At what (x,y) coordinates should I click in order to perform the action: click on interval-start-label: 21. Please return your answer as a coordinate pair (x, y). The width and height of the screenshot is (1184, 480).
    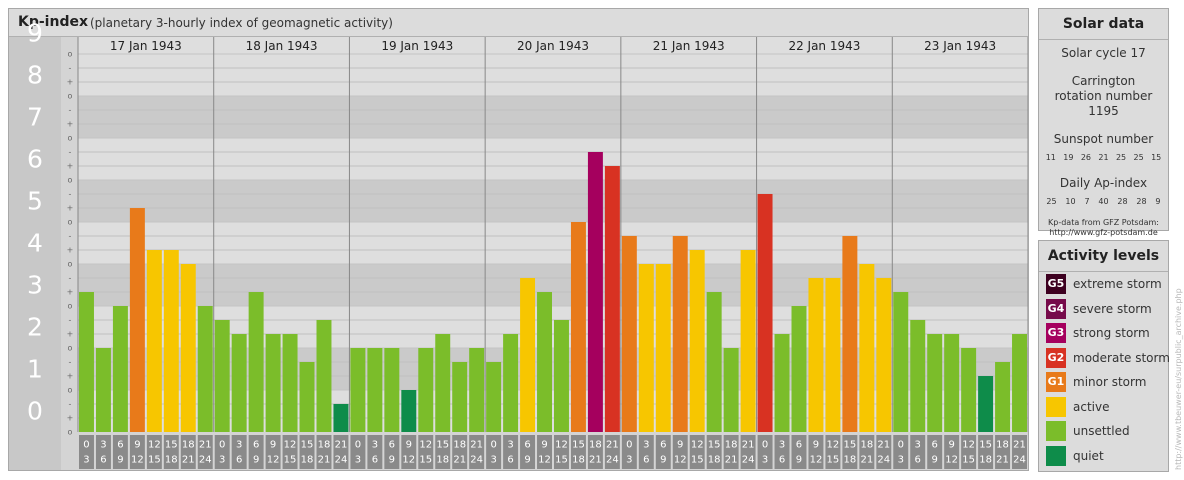
    Looking at the image, I should click on (883, 445).